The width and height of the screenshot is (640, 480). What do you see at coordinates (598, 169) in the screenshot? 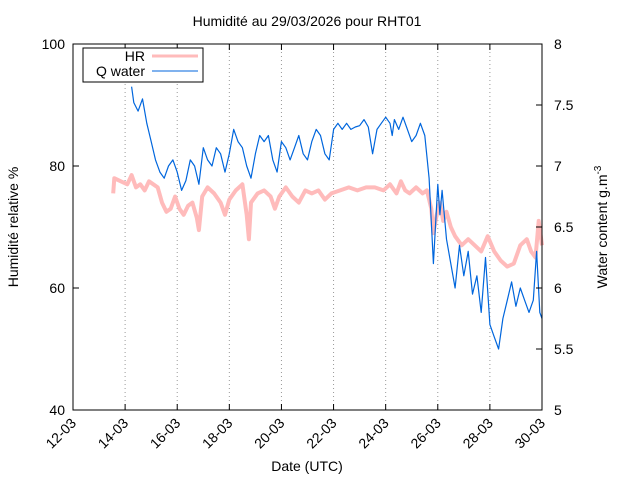
I see `y2-axis-label-superscript: -3` at bounding box center [598, 169].